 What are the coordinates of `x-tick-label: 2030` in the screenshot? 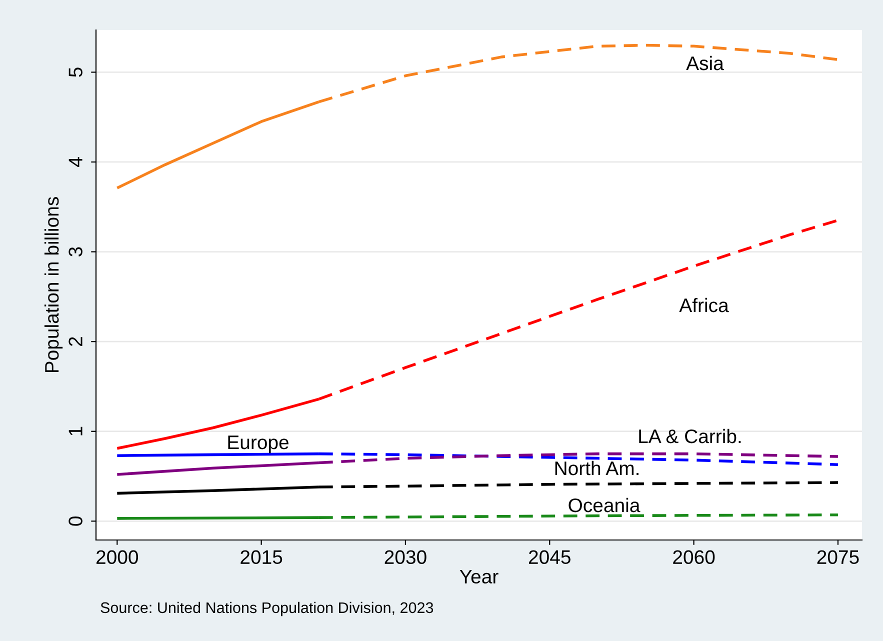 It's located at (405, 557).